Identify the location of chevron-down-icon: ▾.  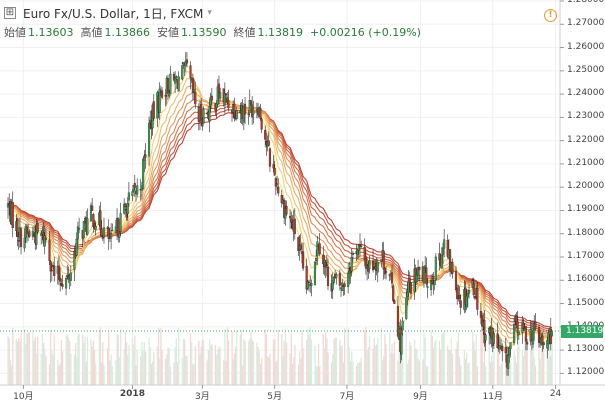
(209, 13).